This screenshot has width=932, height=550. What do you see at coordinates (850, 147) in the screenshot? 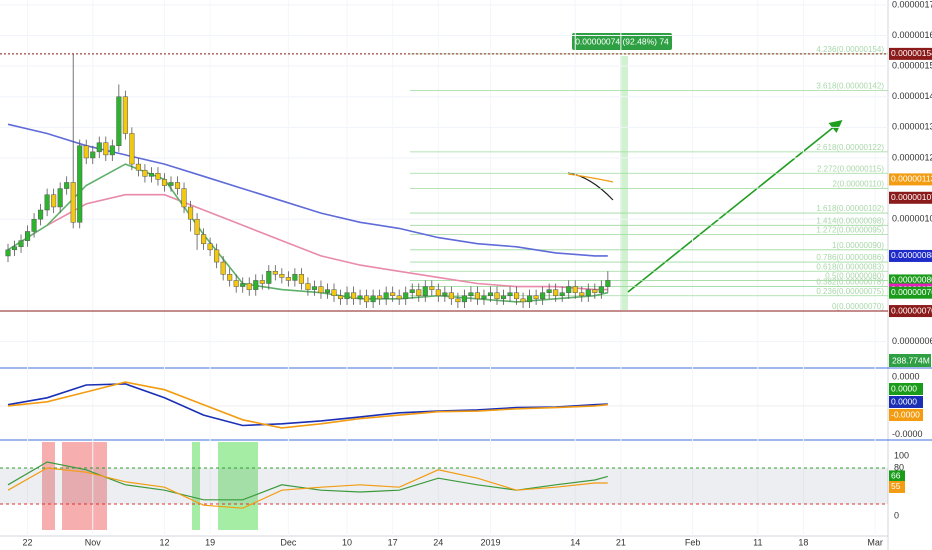
I see `fib-label: 2.618(0.00000122)` at bounding box center [850, 147].